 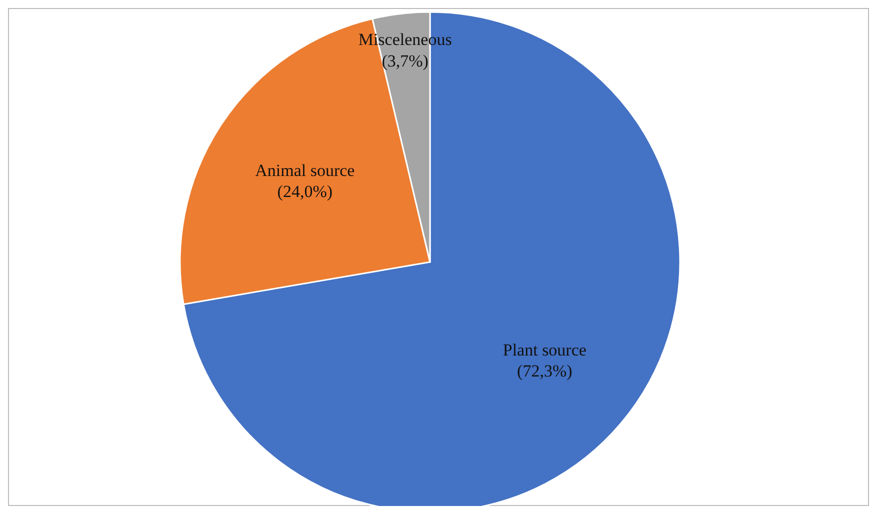 I want to click on slice-label: Plant source, so click(x=544, y=350).